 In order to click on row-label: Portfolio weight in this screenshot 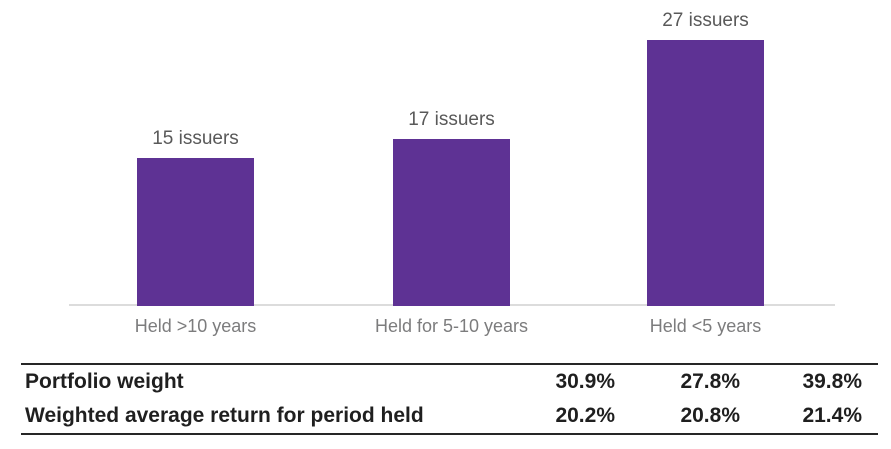, I will do `click(104, 381)`.